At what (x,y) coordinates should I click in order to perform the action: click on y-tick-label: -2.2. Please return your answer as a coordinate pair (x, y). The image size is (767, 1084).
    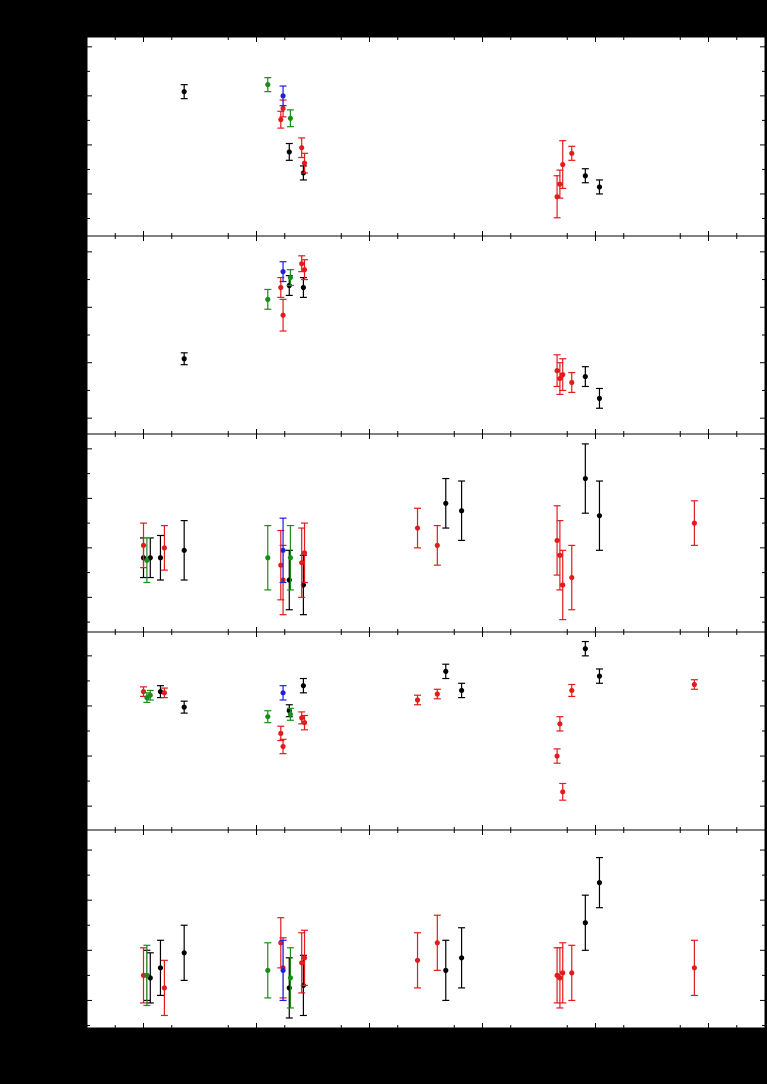
    Looking at the image, I should click on (70, 850).